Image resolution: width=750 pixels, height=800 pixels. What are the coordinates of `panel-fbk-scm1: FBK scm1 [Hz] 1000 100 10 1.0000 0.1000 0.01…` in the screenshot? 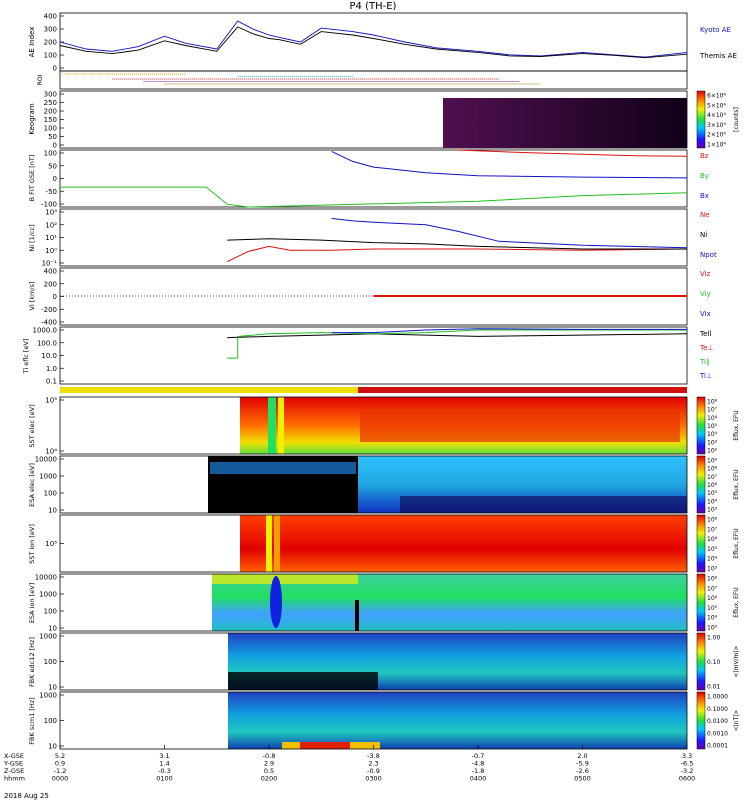 It's located at (384, 721).